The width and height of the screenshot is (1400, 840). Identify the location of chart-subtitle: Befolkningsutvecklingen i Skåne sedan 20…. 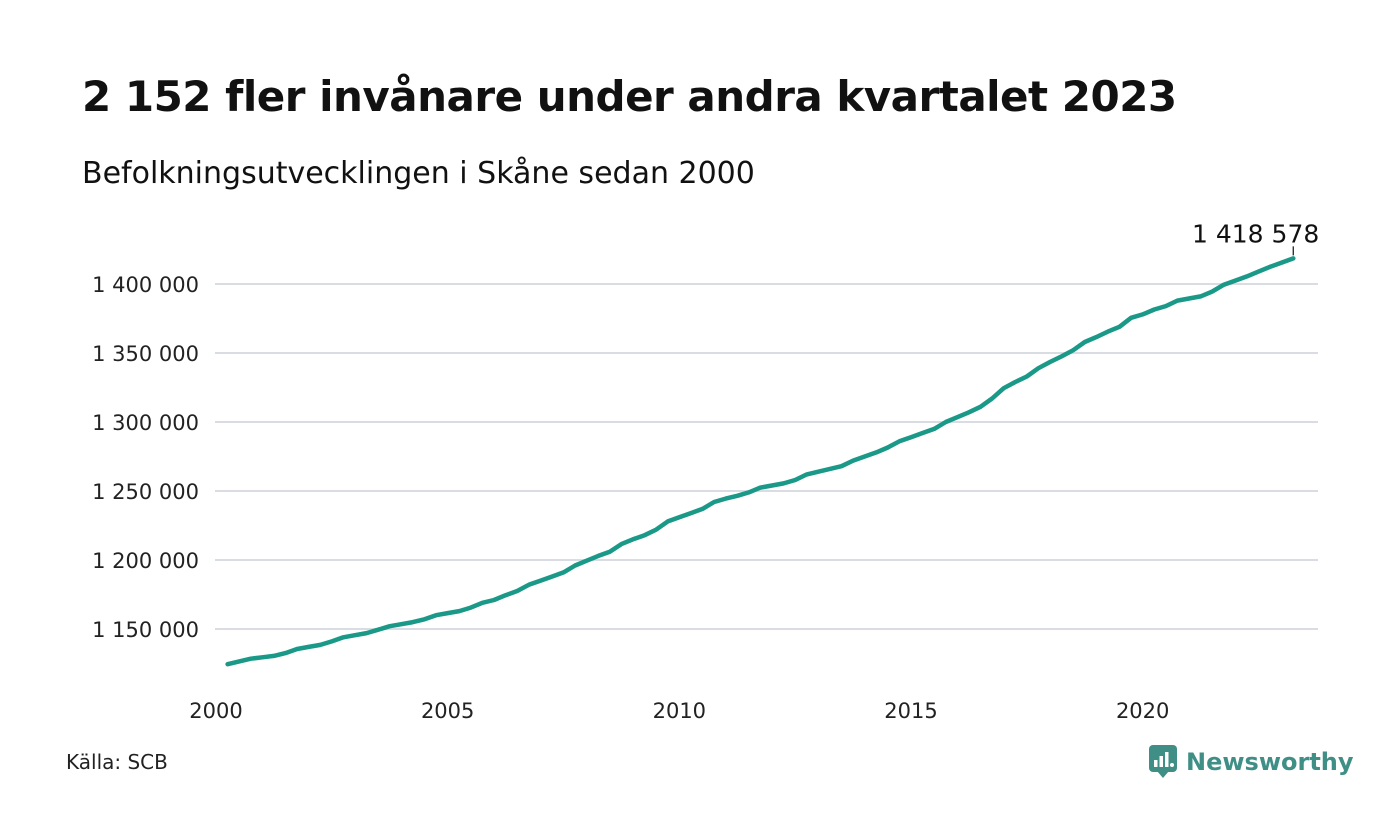
(418, 173).